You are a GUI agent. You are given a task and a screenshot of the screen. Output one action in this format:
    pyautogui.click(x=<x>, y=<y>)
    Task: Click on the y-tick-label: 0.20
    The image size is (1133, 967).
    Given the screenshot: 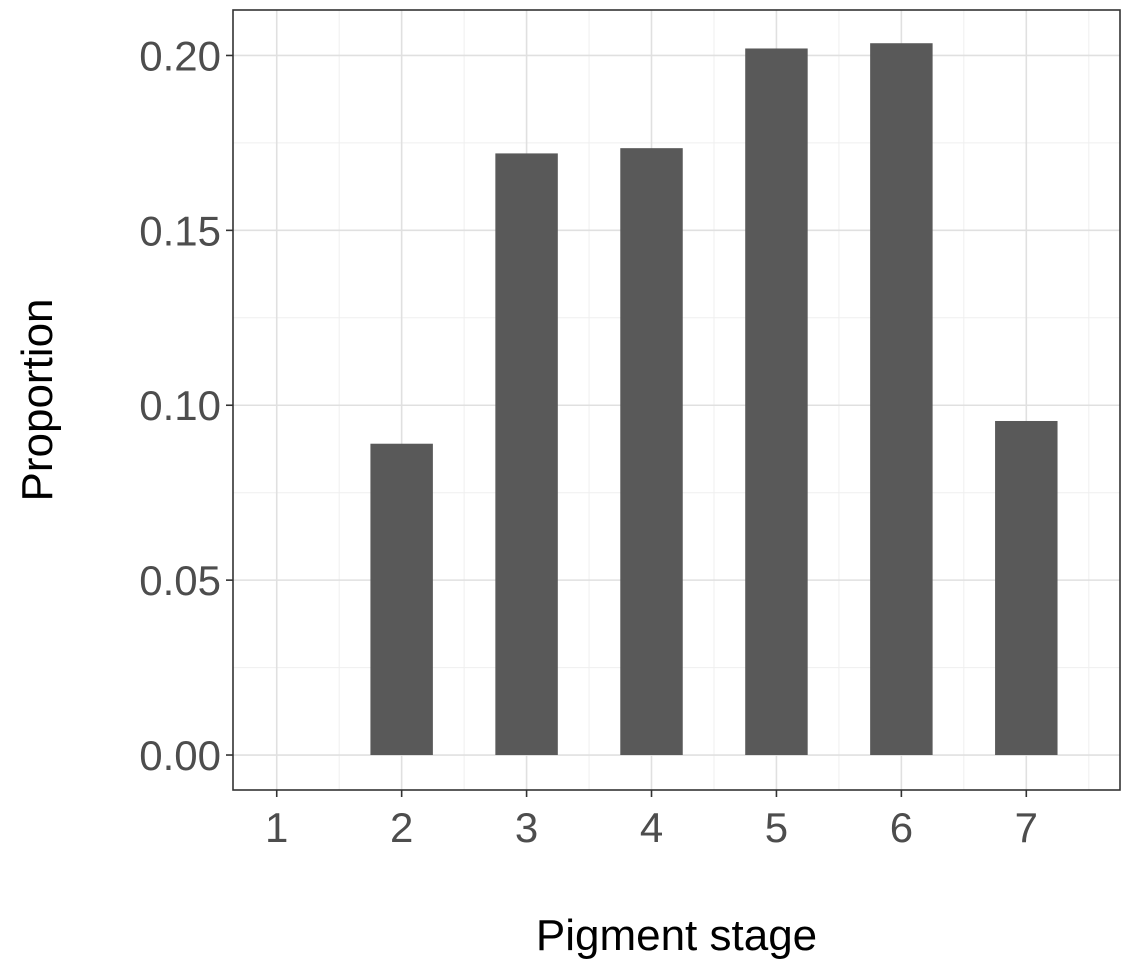 What is the action you would take?
    pyautogui.click(x=180, y=55)
    